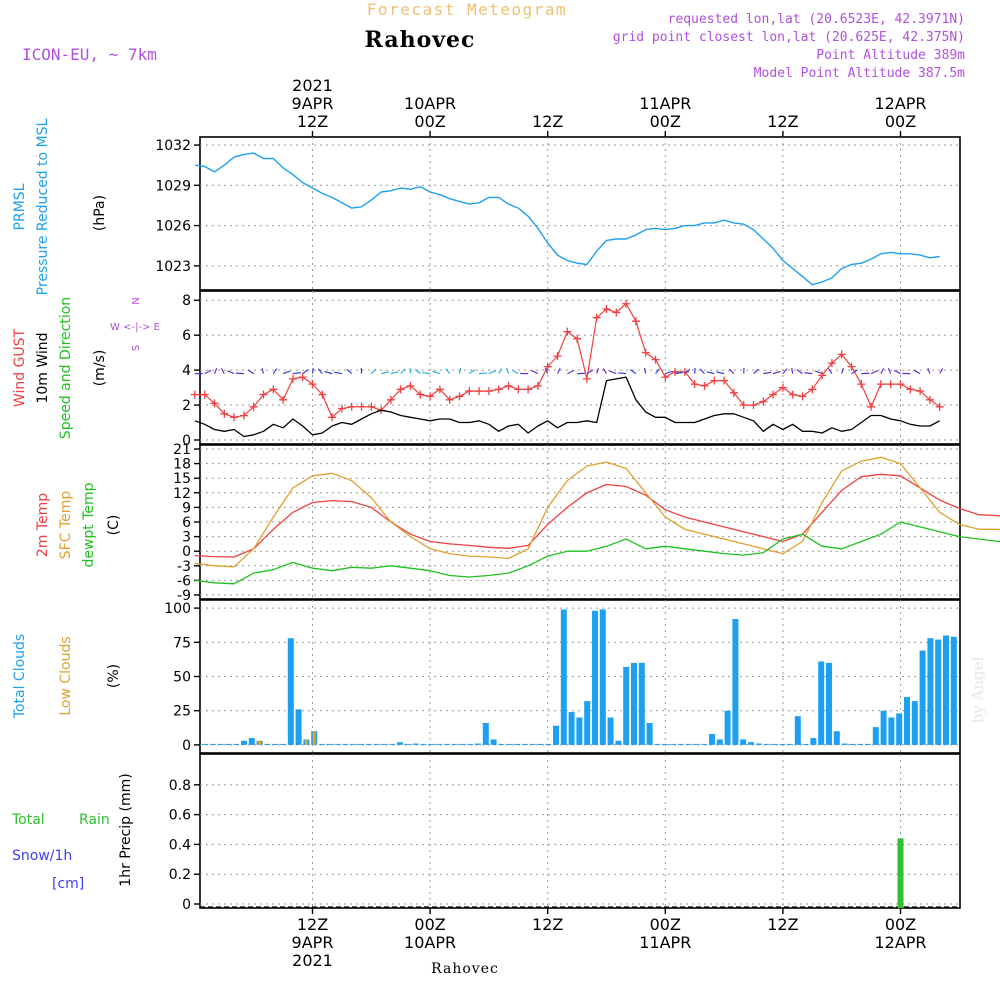 Image resolution: width=1000 pixels, height=1000 pixels. I want to click on y-tick-label: 1026, so click(173, 227).